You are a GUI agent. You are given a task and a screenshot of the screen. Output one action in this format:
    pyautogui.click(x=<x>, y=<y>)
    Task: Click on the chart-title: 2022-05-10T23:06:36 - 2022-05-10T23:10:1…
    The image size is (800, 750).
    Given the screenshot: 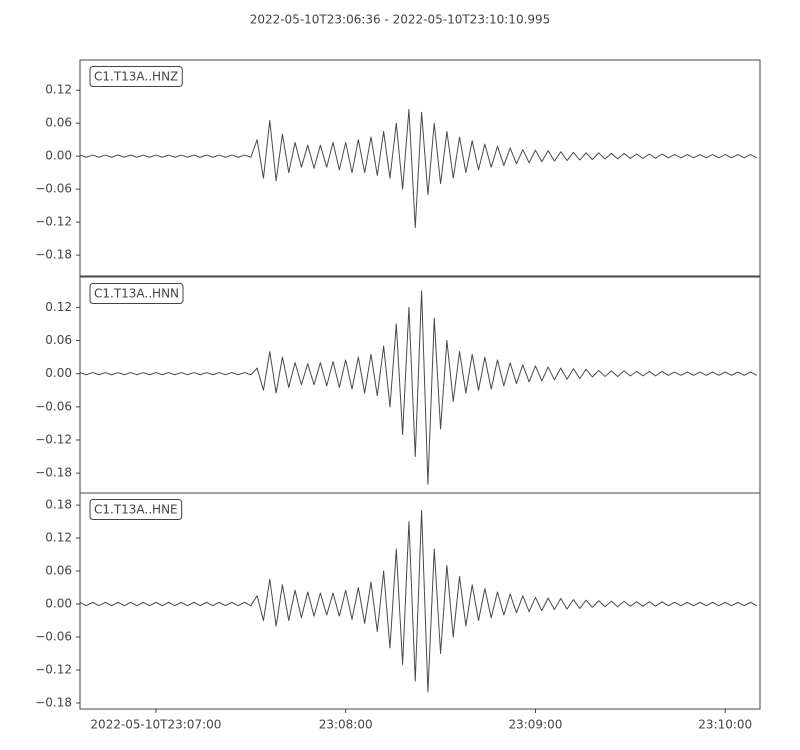 What is the action you would take?
    pyautogui.click(x=400, y=20)
    